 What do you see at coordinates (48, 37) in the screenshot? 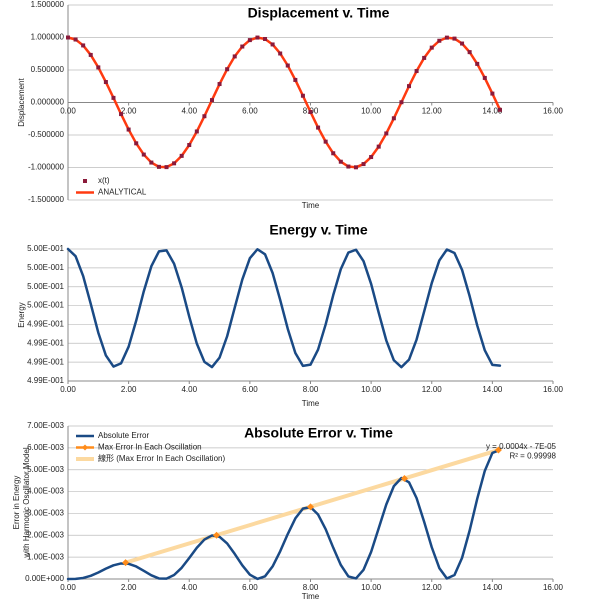
I see `y-tick-label: 1.000000` at bounding box center [48, 37].